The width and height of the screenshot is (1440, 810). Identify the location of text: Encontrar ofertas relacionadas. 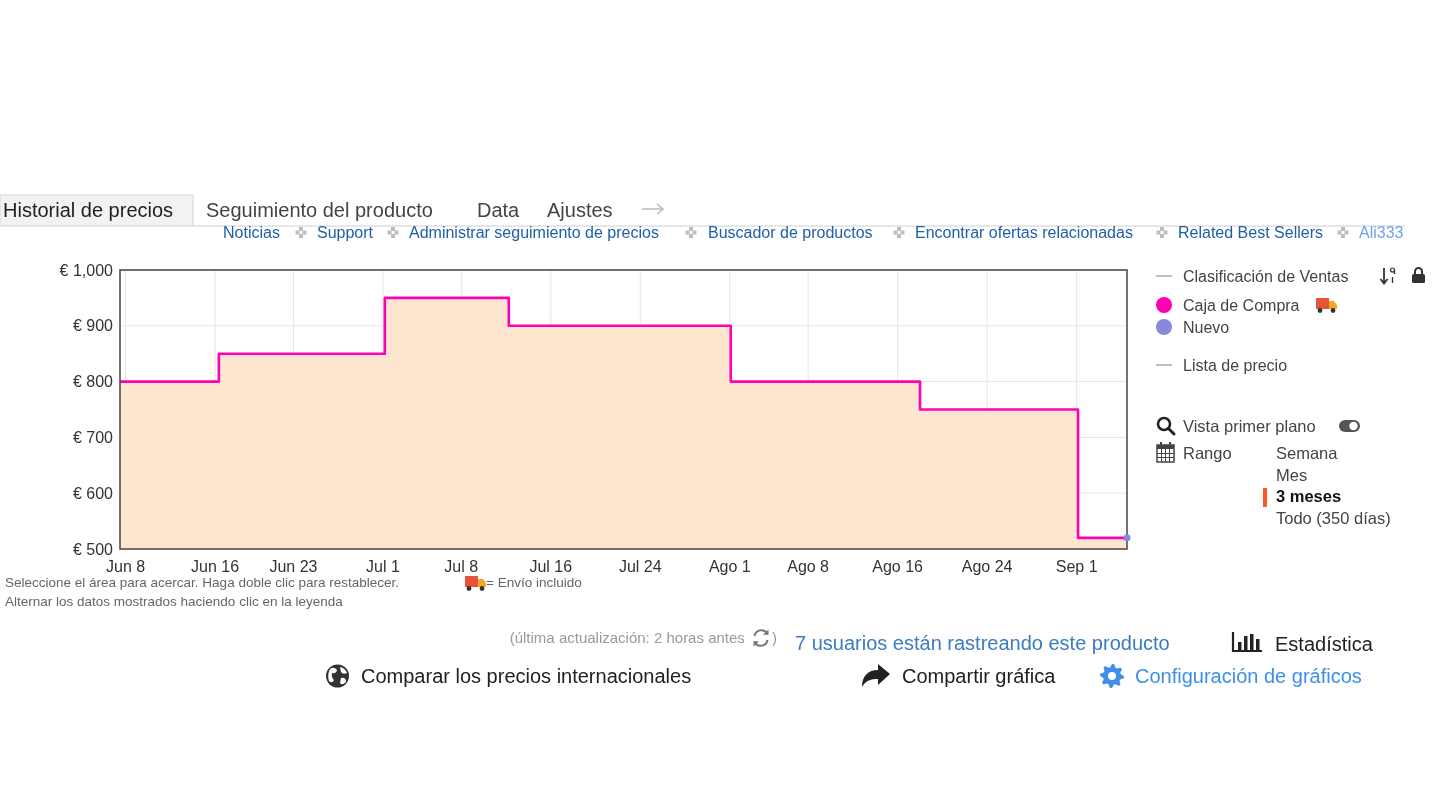
(1024, 232).